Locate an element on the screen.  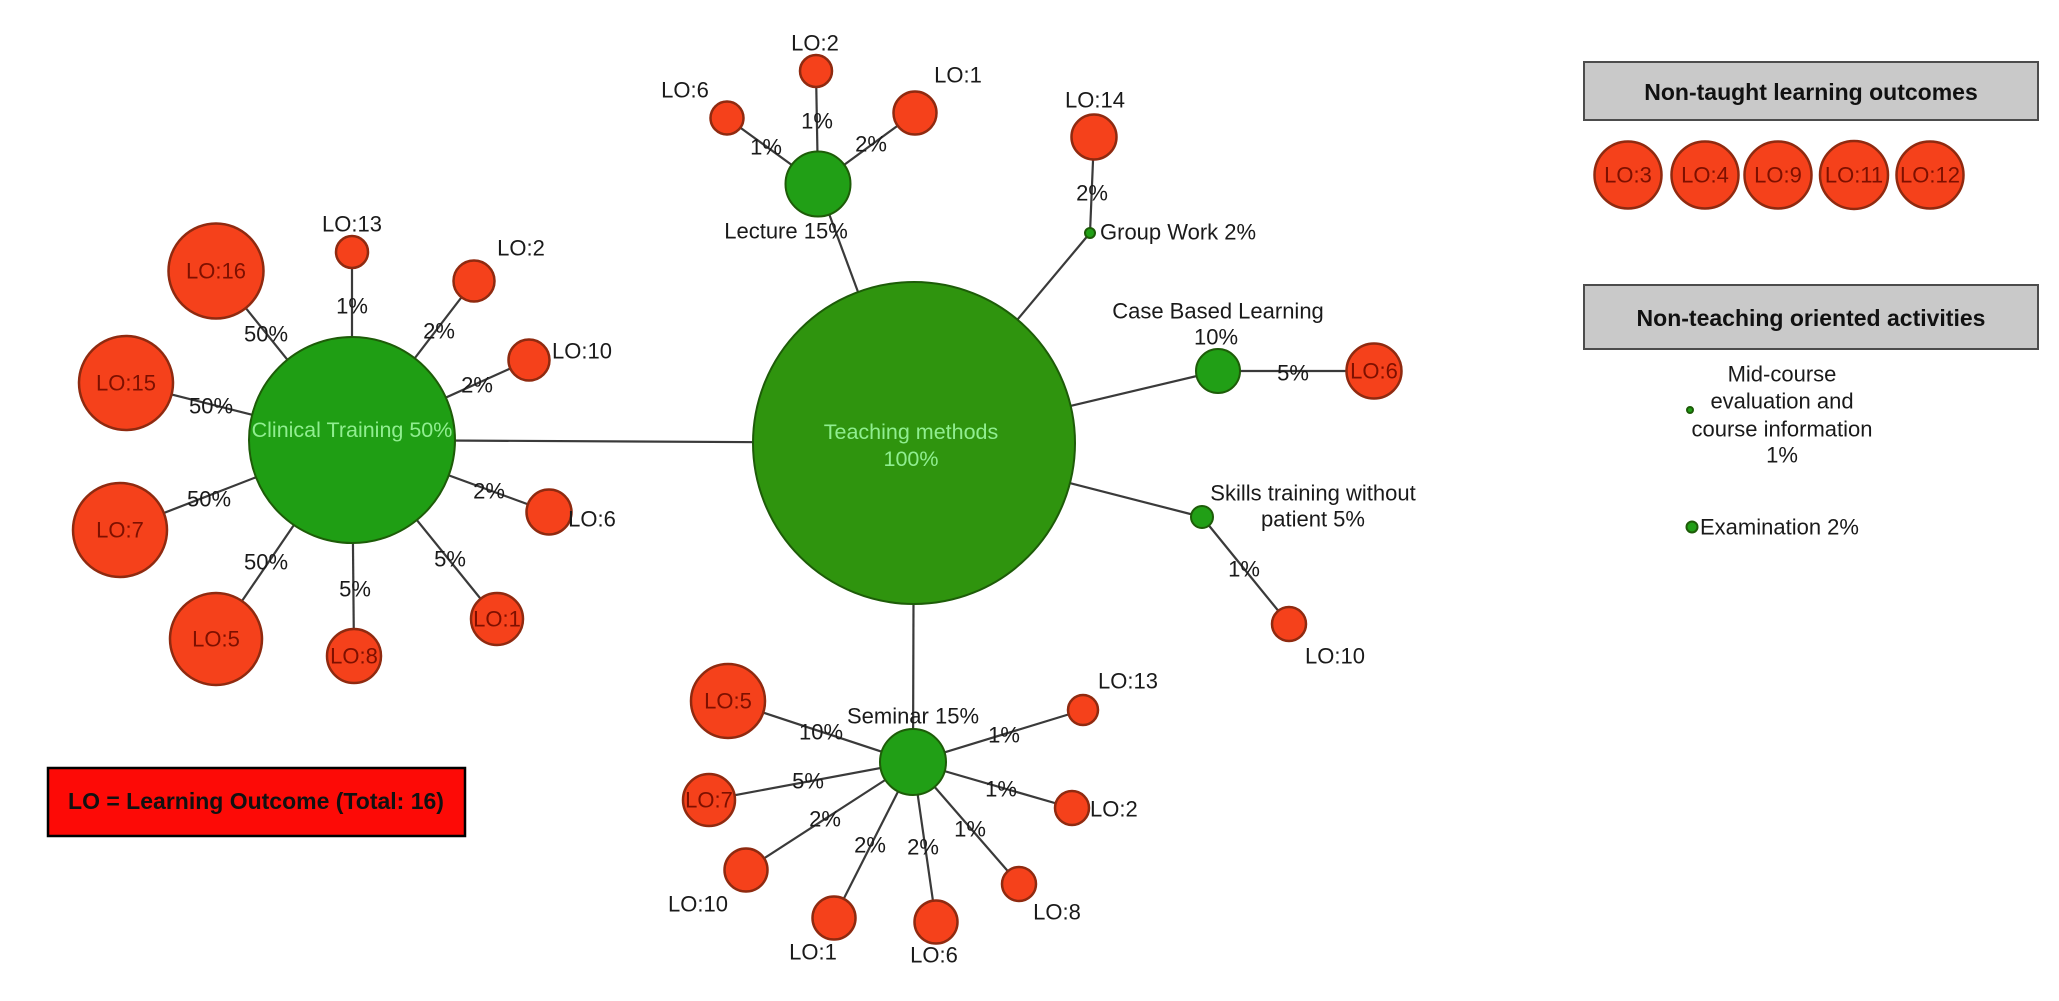
svg-text: Group Work 2% is located at coordinates (1178, 232).